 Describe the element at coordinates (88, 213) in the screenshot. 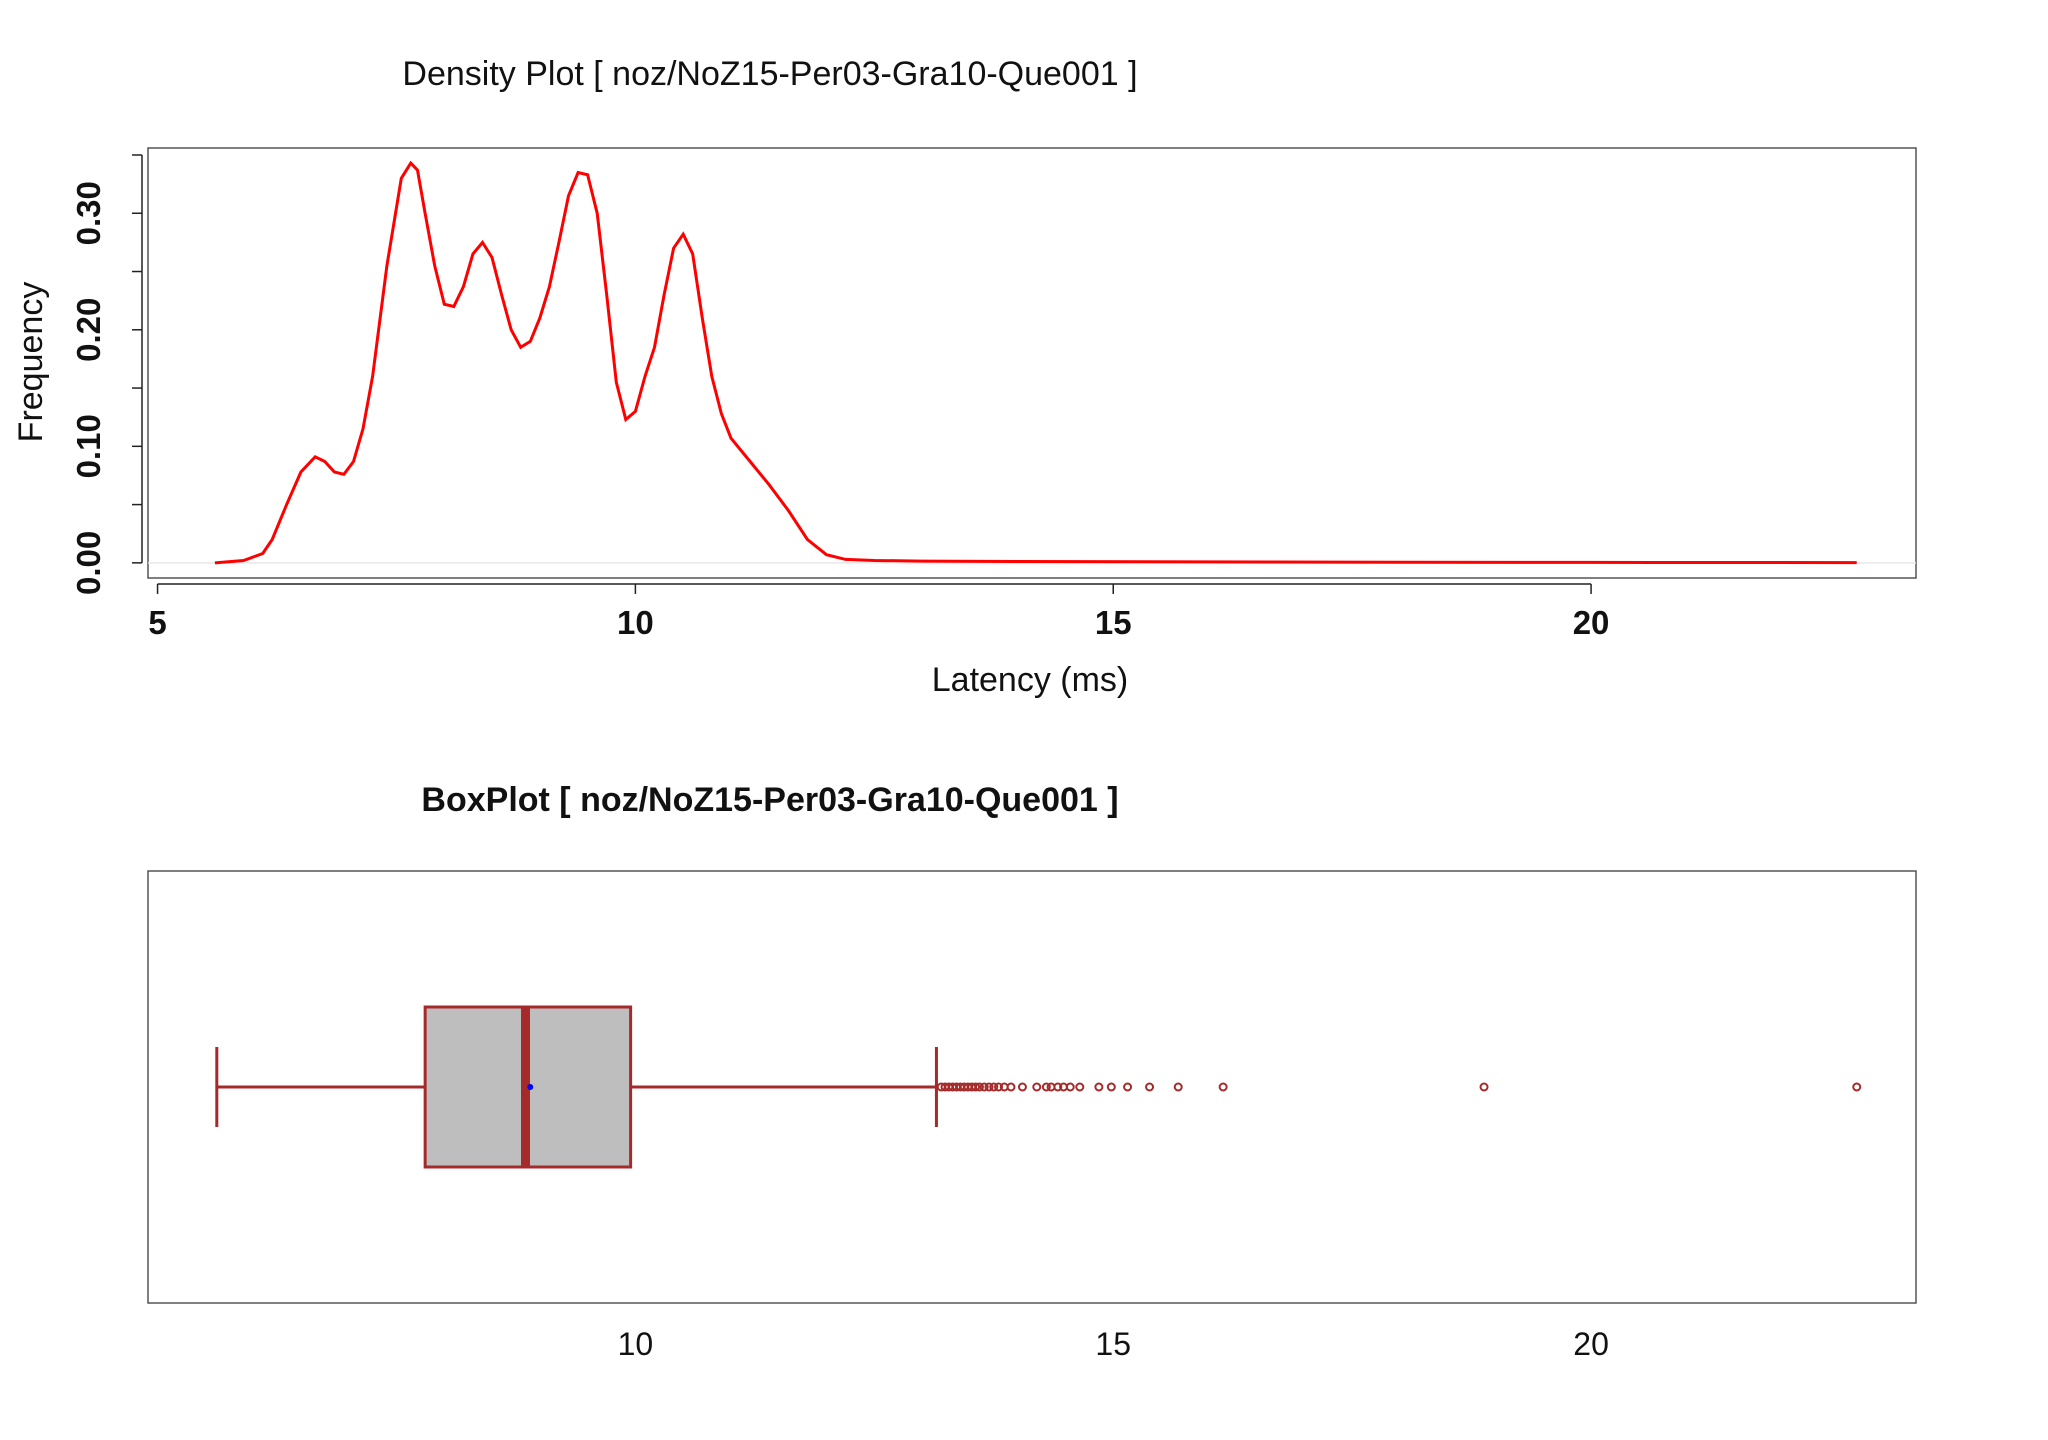

I see `density-y-tick-label: 0.30` at that location.